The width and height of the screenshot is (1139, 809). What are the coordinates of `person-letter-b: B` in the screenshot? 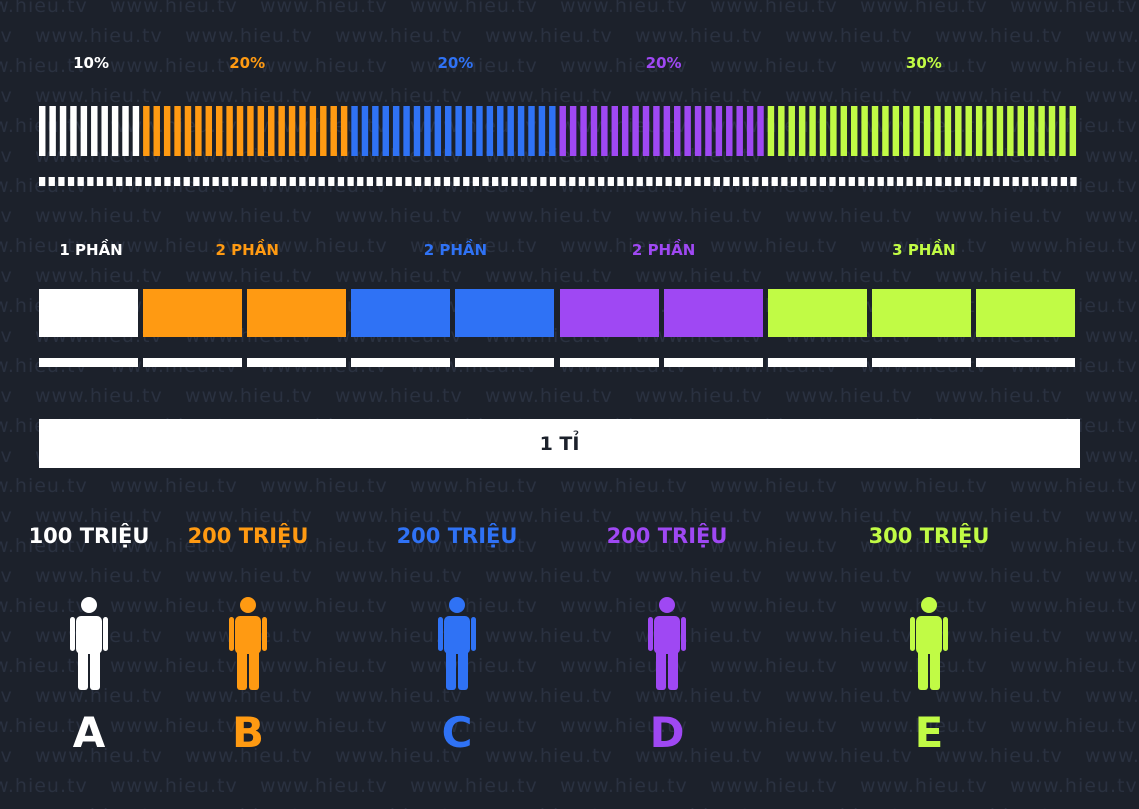 It's located at (248, 732).